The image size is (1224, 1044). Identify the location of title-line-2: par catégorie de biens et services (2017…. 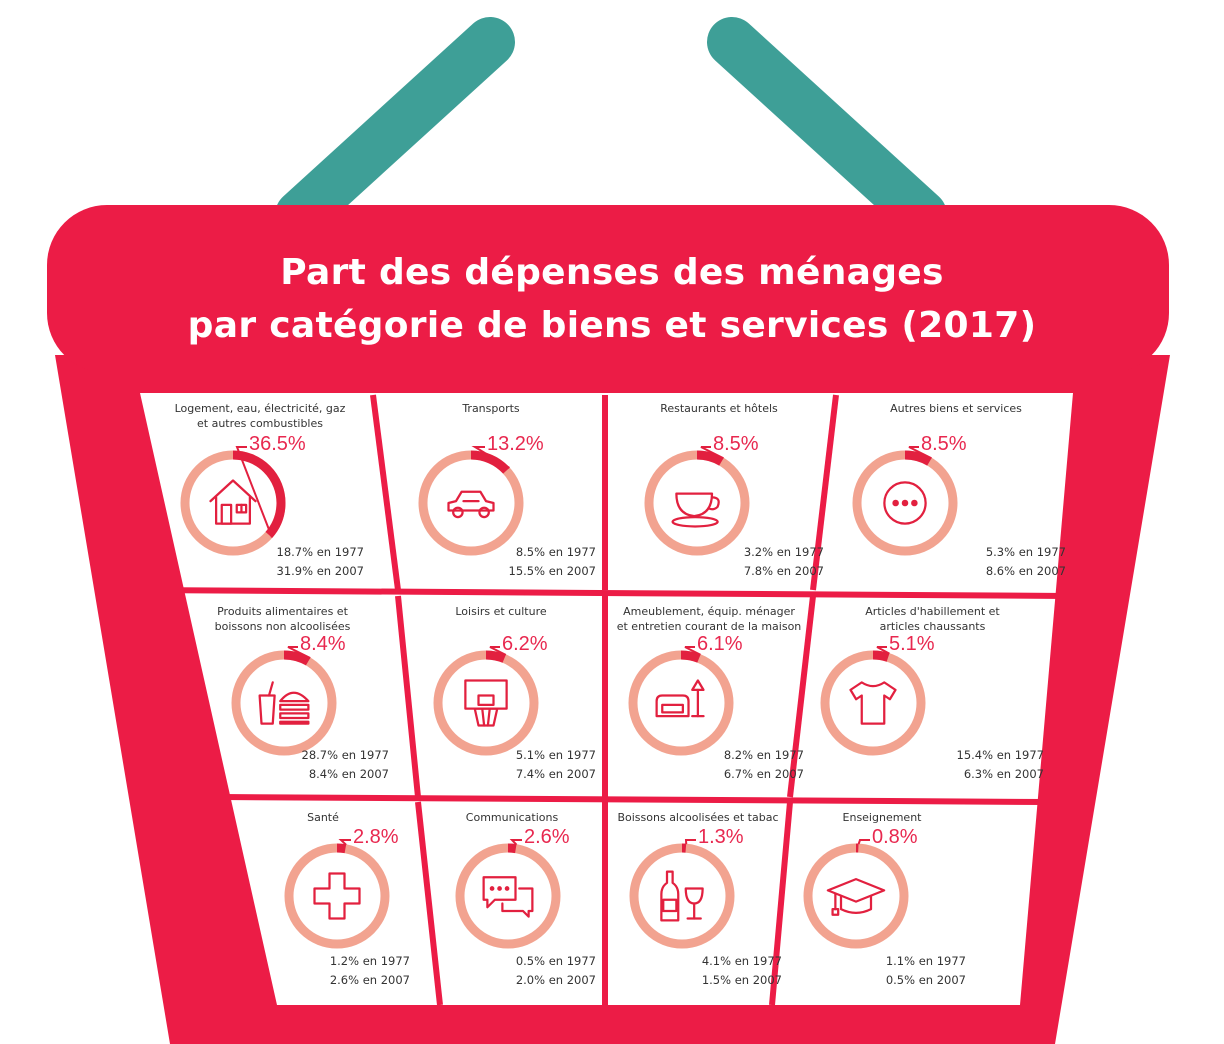
(612, 325).